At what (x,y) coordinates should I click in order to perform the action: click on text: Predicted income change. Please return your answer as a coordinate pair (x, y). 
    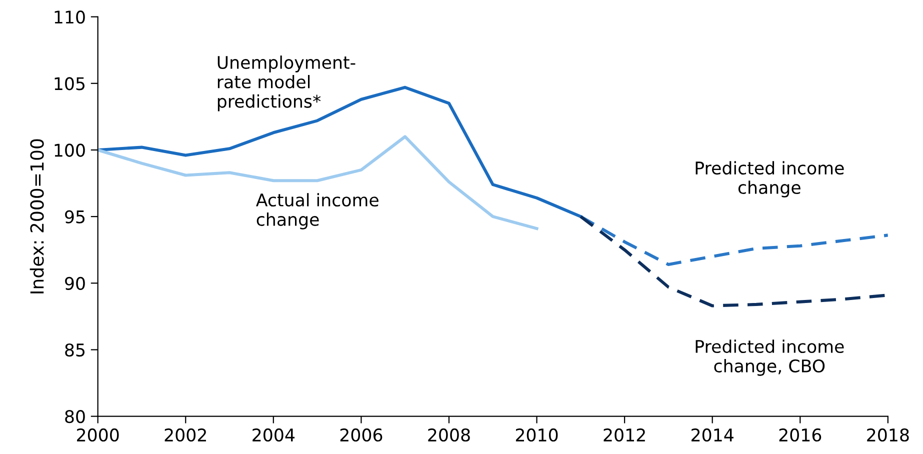
    Looking at the image, I should click on (770, 179).